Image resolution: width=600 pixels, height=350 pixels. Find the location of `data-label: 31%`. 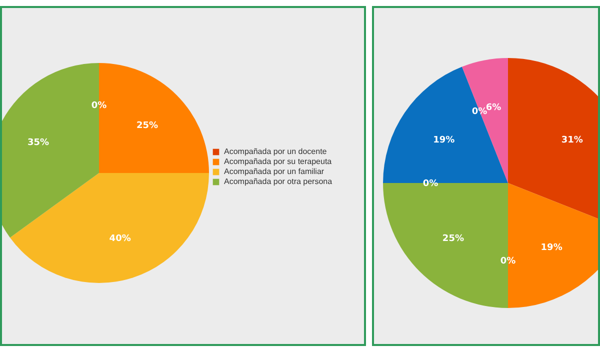

data-label: 31% is located at coordinates (572, 140).